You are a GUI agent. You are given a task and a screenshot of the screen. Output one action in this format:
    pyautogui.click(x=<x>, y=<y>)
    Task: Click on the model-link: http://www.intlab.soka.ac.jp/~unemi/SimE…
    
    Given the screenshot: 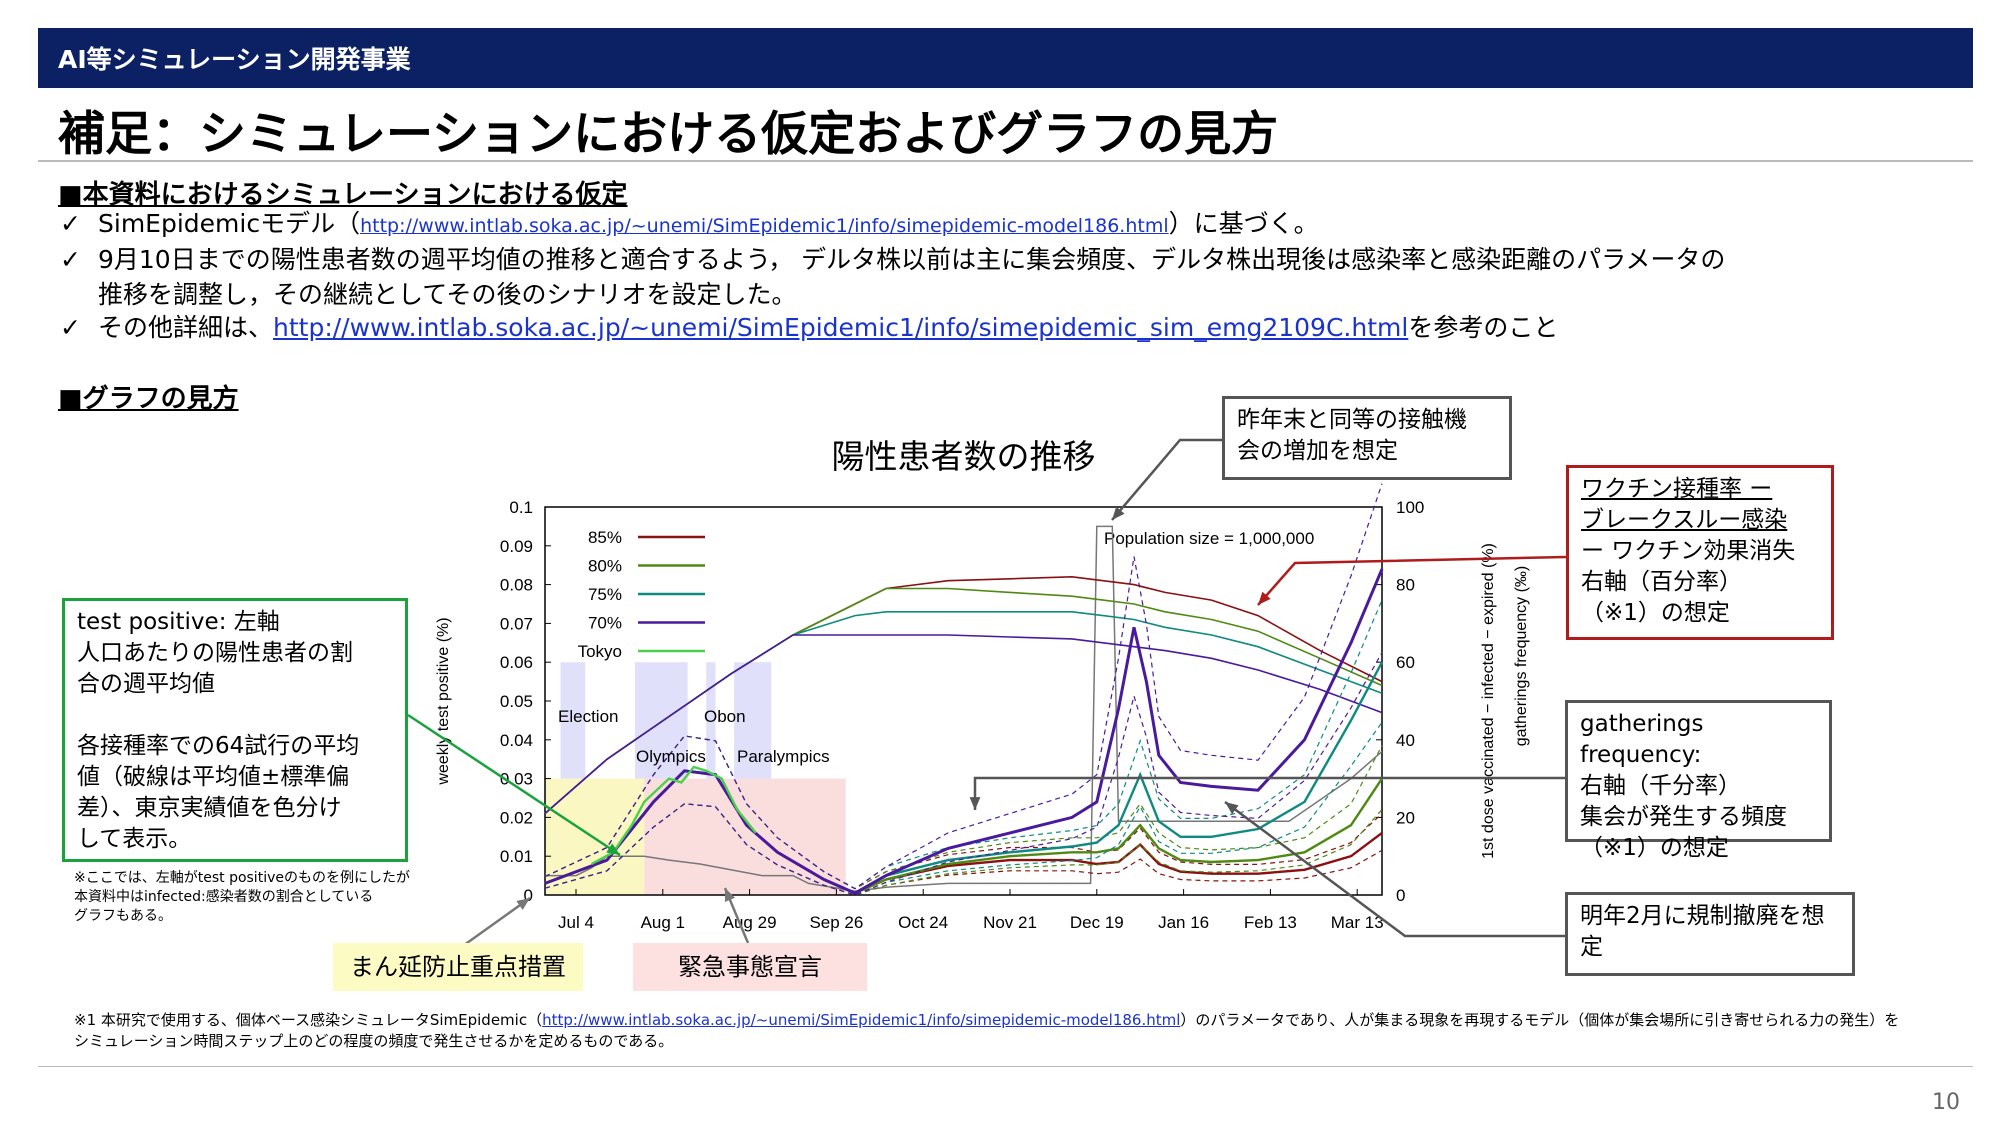 What is the action you would take?
    pyautogui.click(x=764, y=226)
    